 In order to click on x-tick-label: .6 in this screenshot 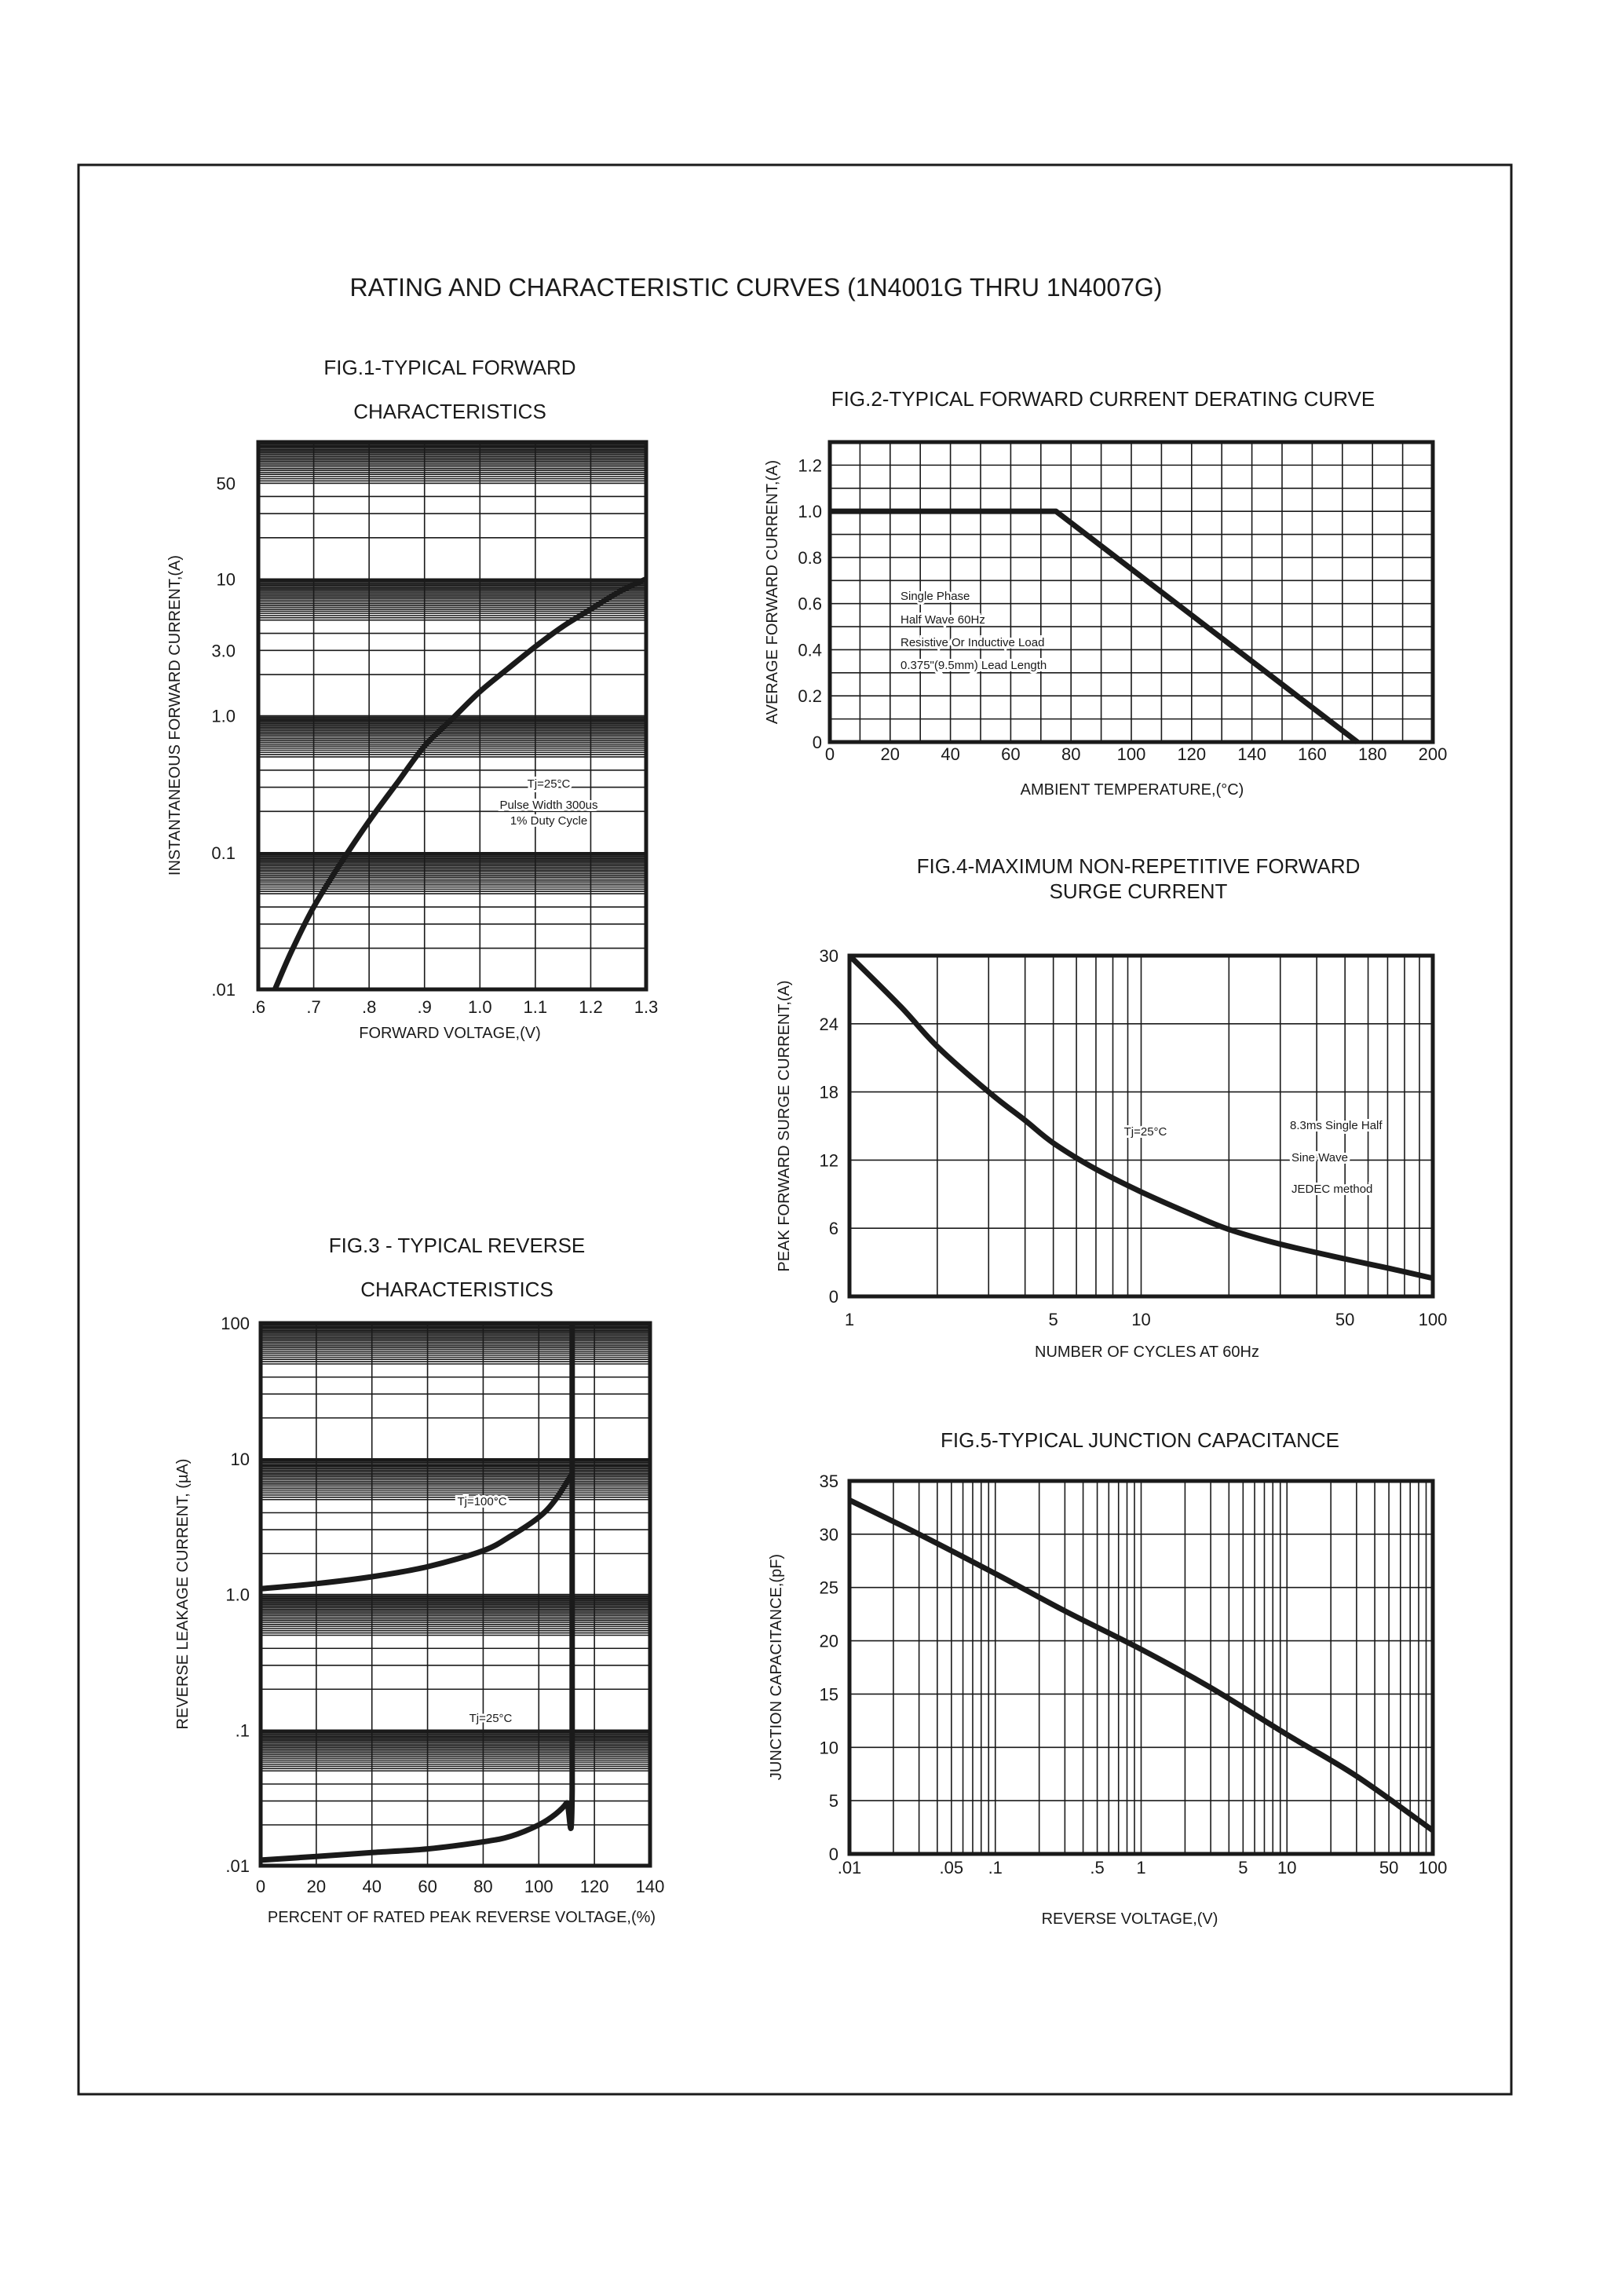, I will do `click(258, 1007)`.